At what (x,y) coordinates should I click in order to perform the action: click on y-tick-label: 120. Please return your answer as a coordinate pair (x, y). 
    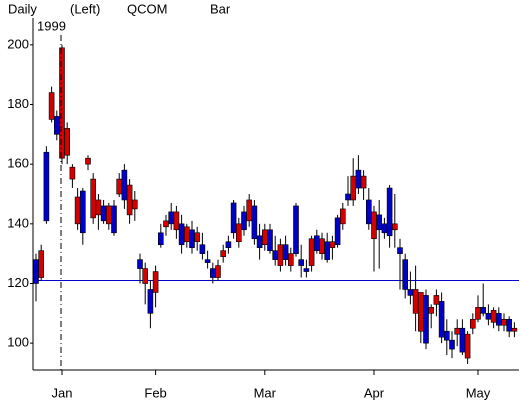
    Looking at the image, I should click on (18, 282).